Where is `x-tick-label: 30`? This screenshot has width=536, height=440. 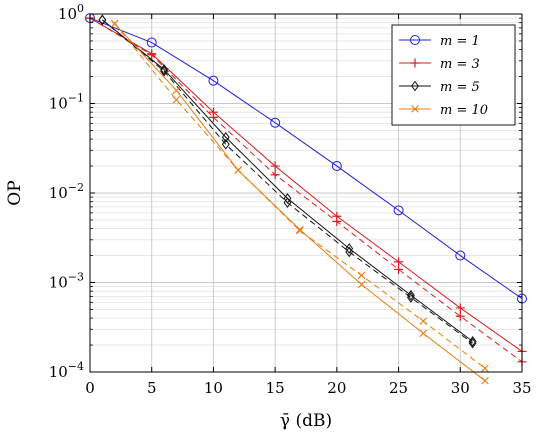 x-tick-label: 30 is located at coordinates (460, 388).